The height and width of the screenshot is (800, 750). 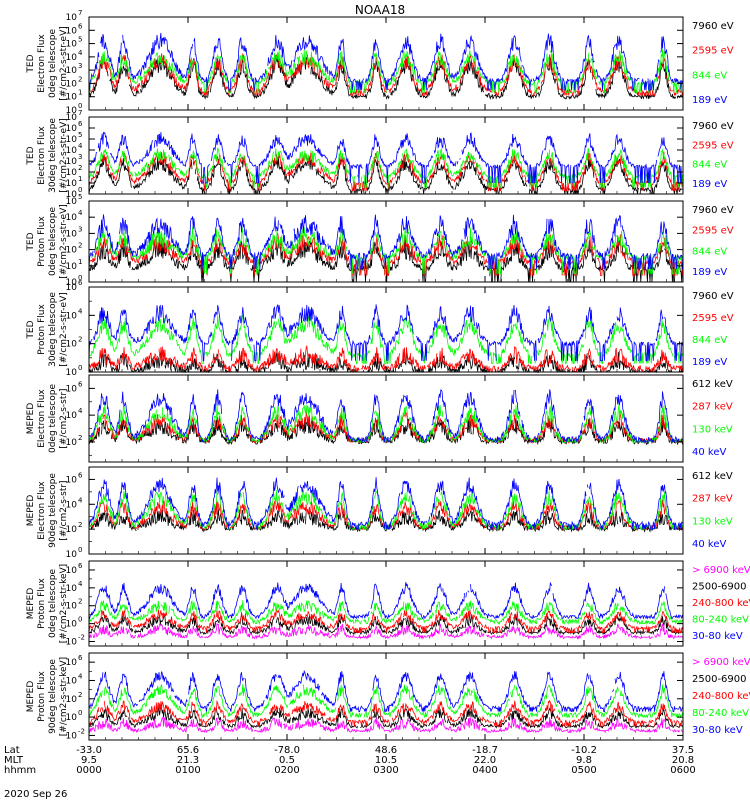 I want to click on legend-entry: 612 keV, so click(x=712, y=384).